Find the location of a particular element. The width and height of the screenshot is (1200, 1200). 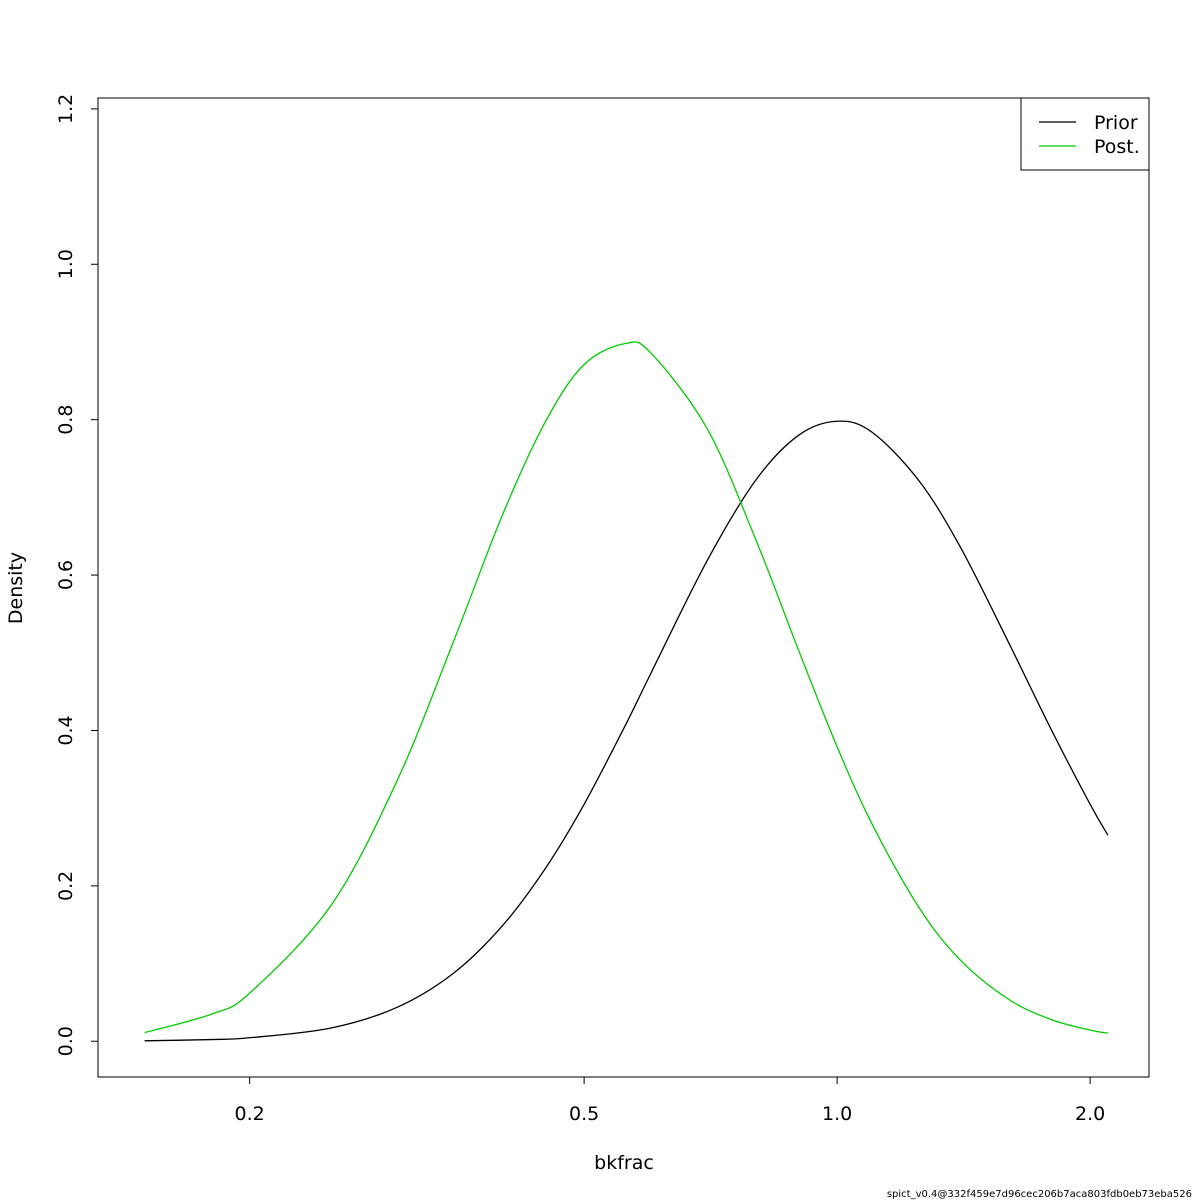

y-tick-label: 1.2 is located at coordinates (66, 109).